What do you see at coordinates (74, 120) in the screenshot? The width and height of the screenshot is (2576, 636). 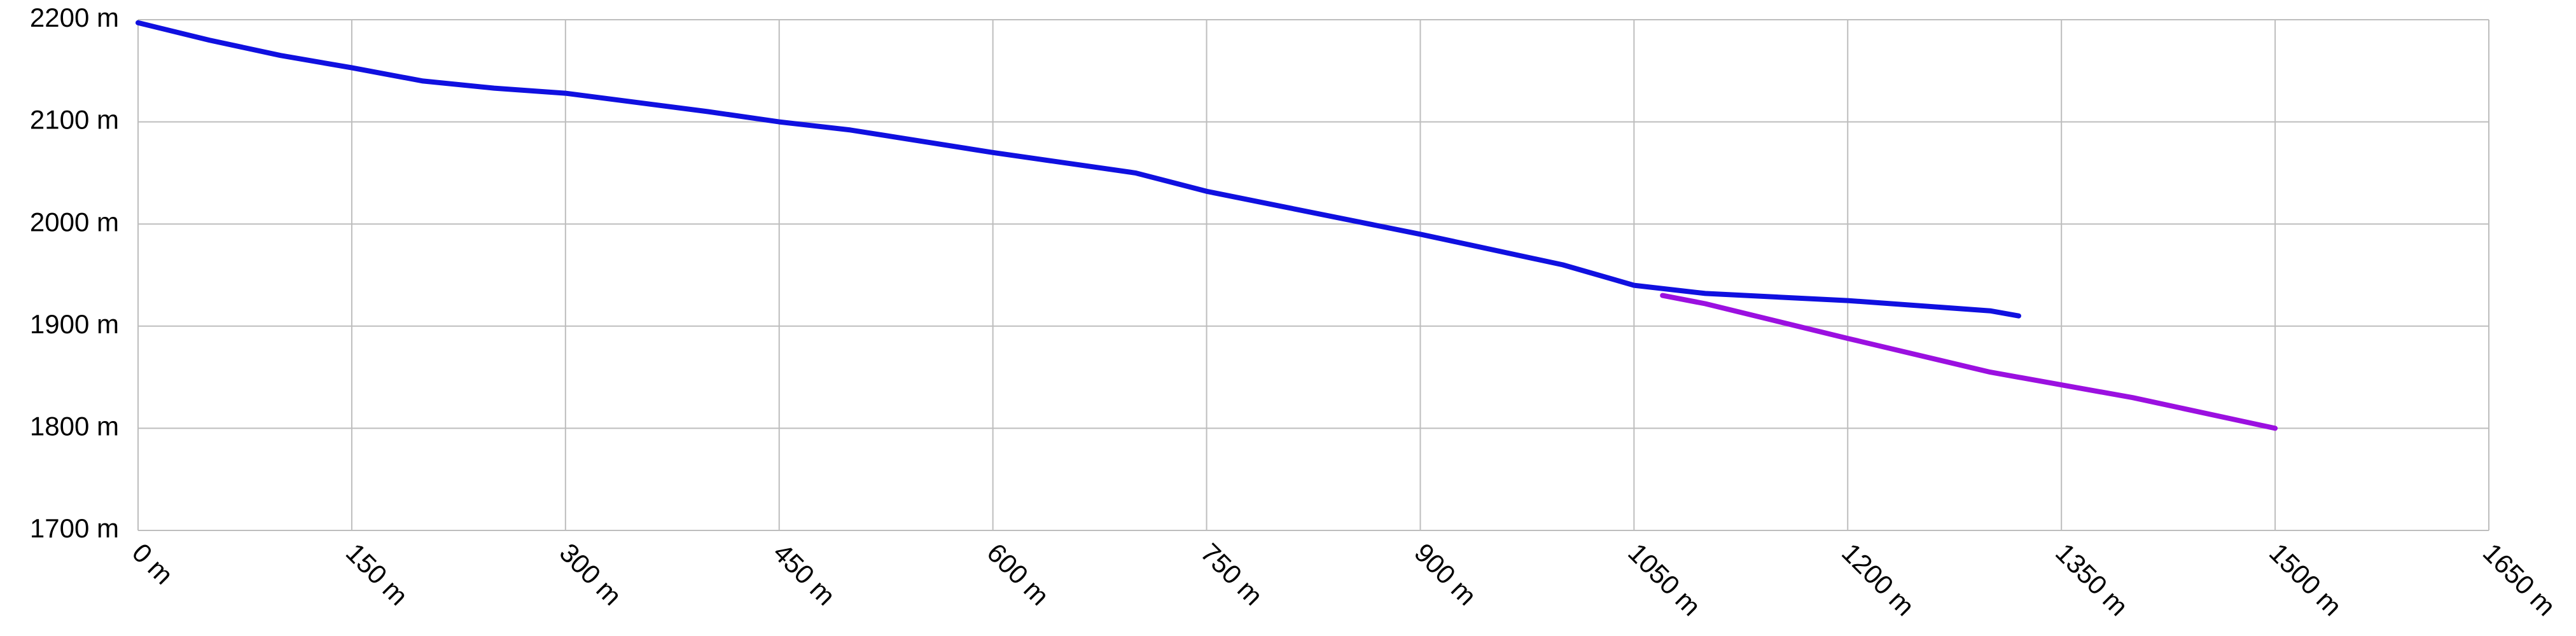 I see `y-tick-label: 2100 m` at bounding box center [74, 120].